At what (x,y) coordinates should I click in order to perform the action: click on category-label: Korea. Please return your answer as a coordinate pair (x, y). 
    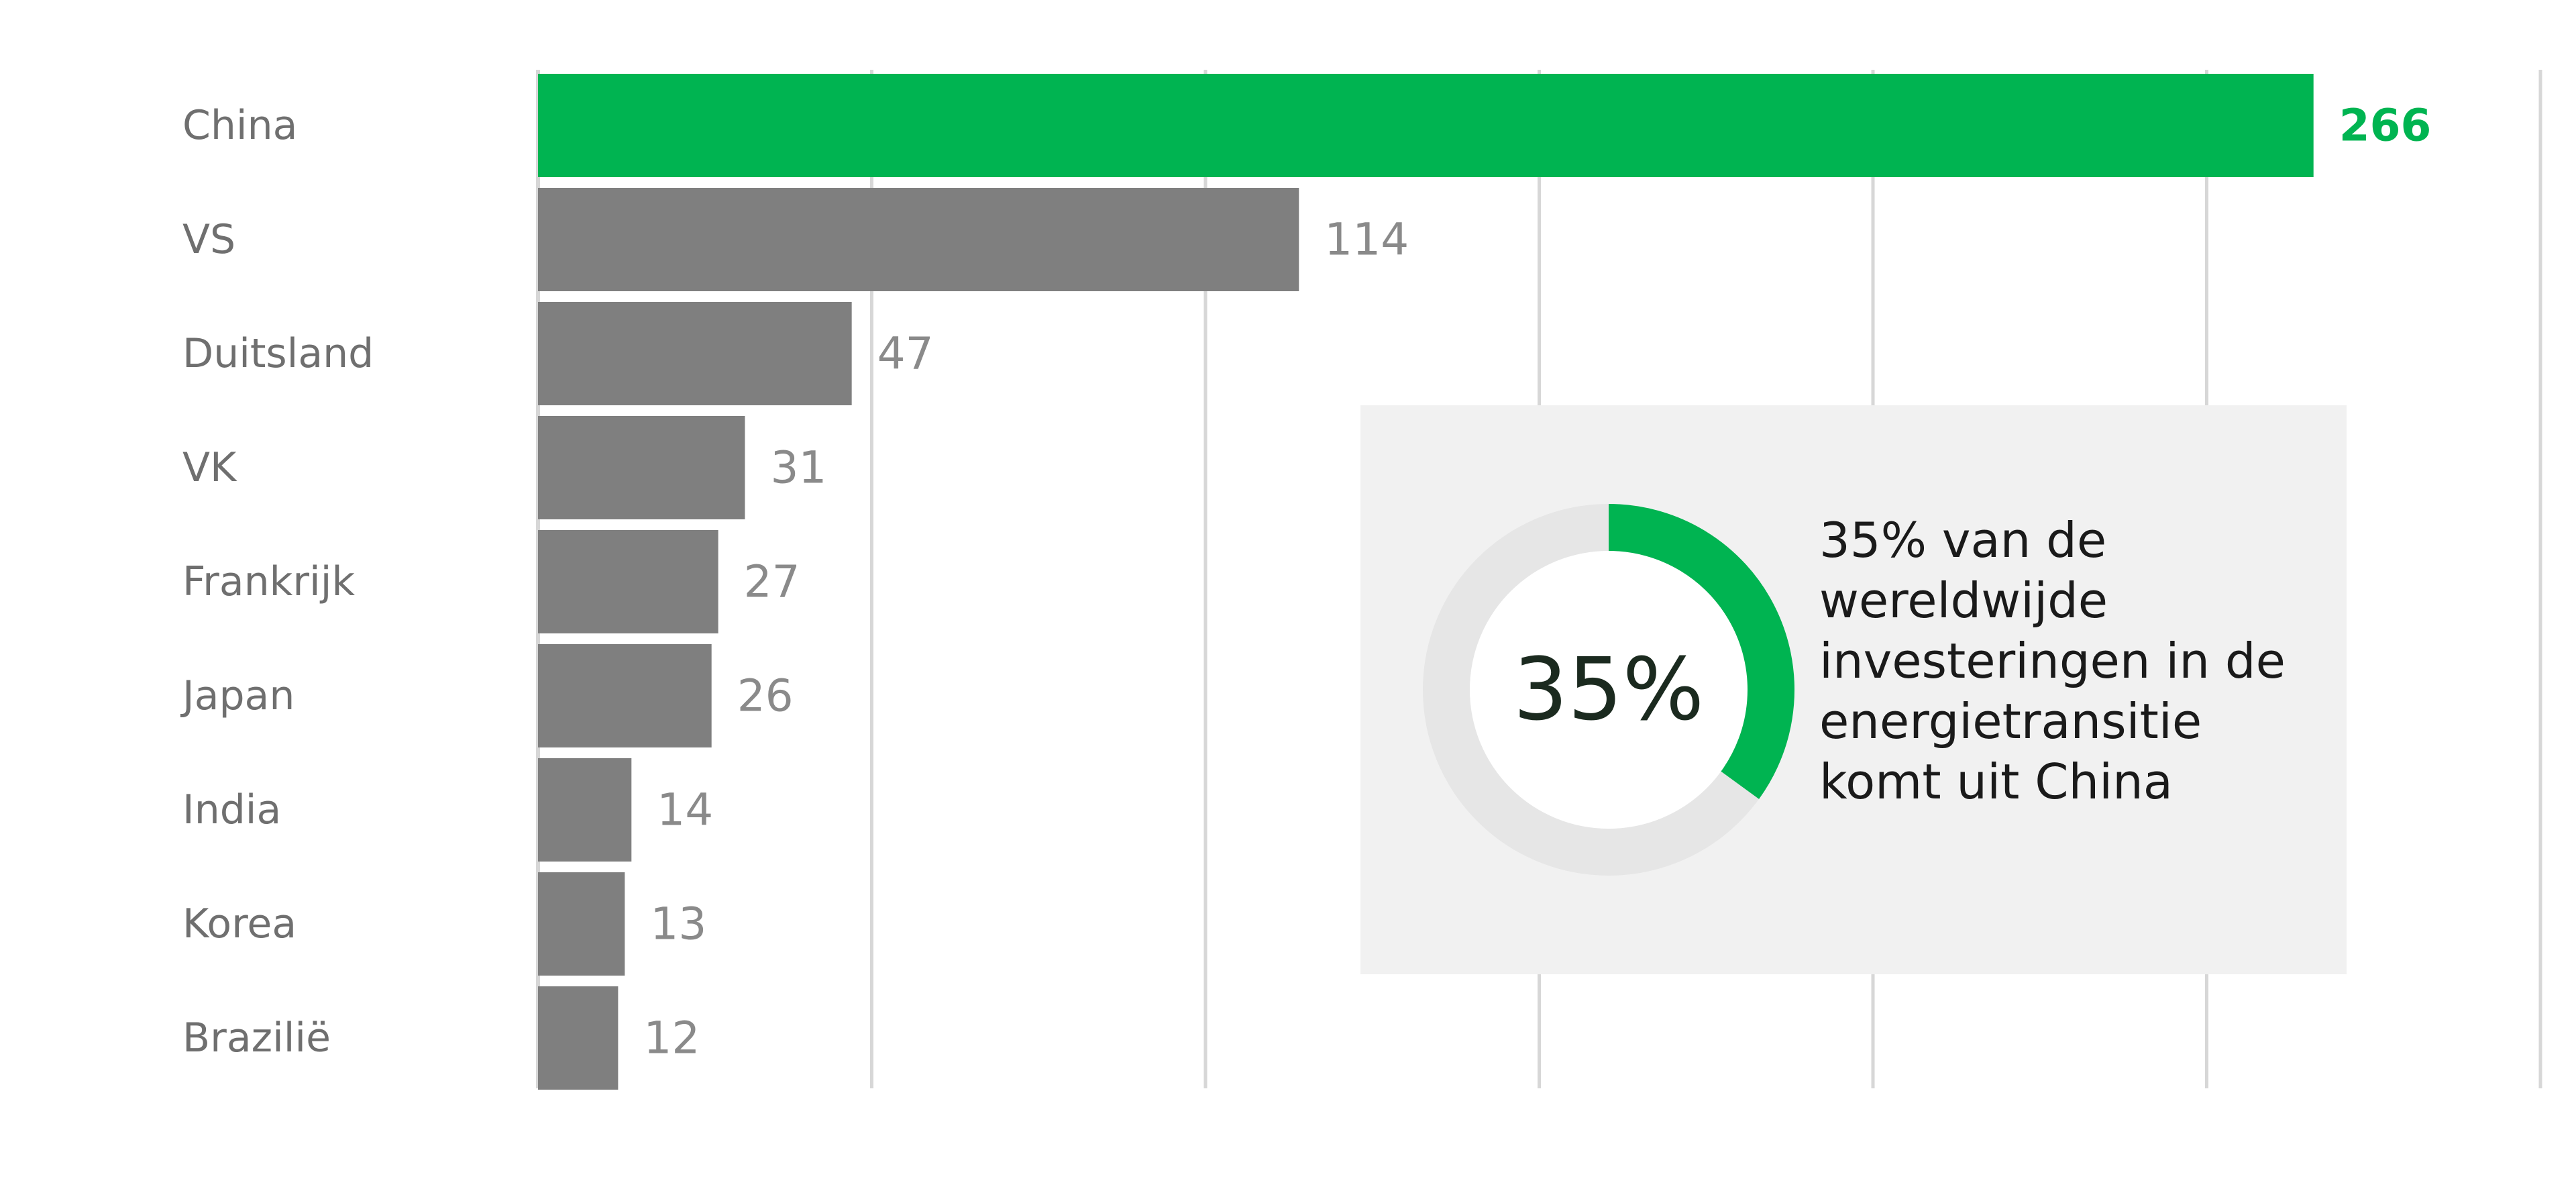
    Looking at the image, I should click on (239, 923).